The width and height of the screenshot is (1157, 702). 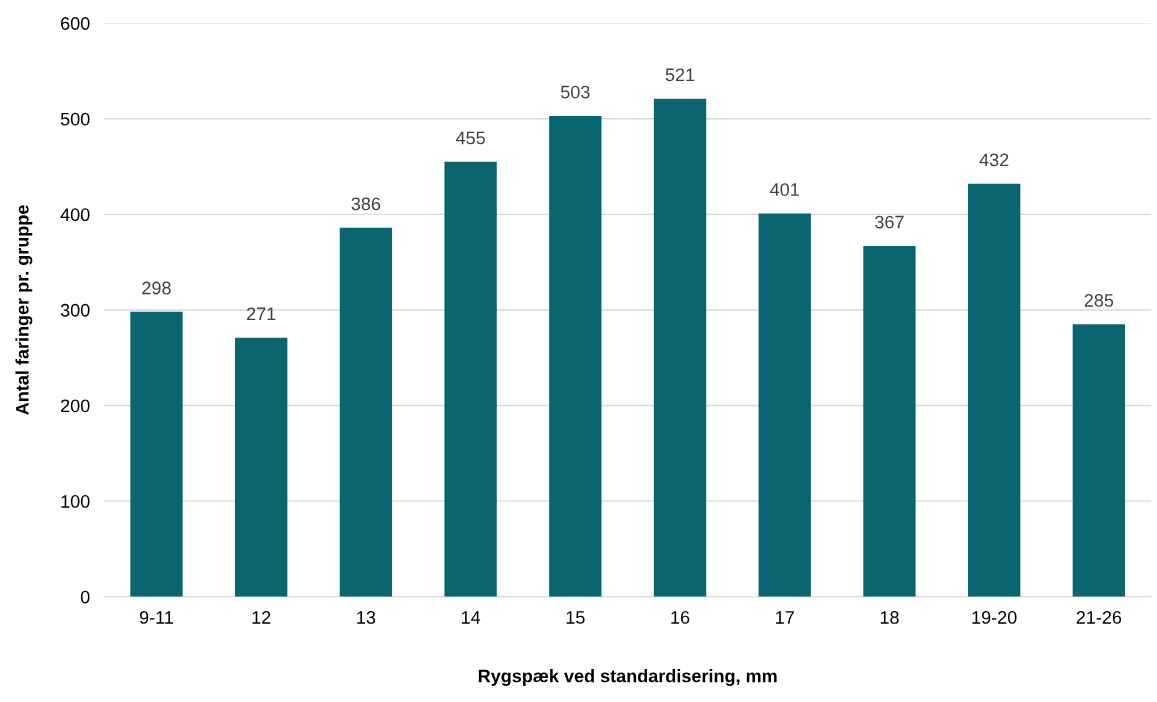 What do you see at coordinates (366, 617) in the screenshot?
I see `x-tick-label: 13` at bounding box center [366, 617].